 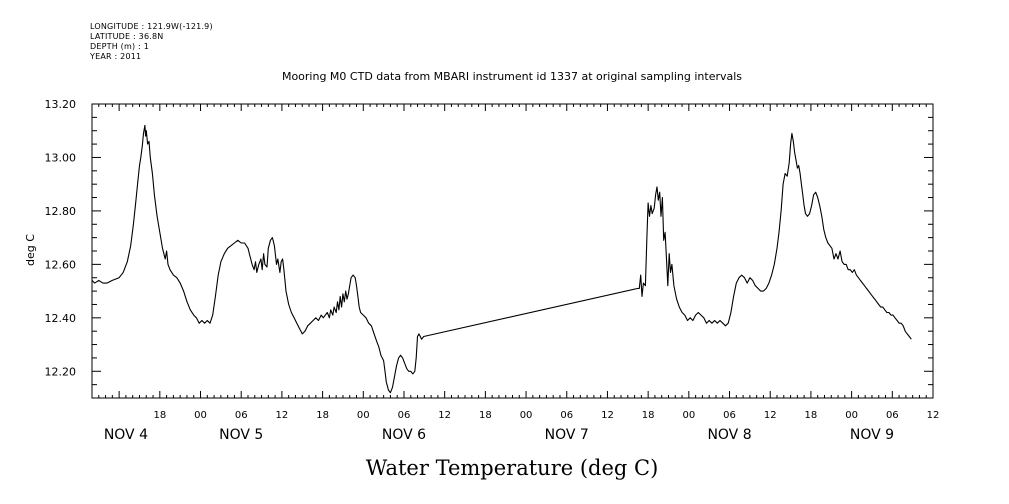 I want to click on y-tick-label: 12.40, so click(x=61, y=318).